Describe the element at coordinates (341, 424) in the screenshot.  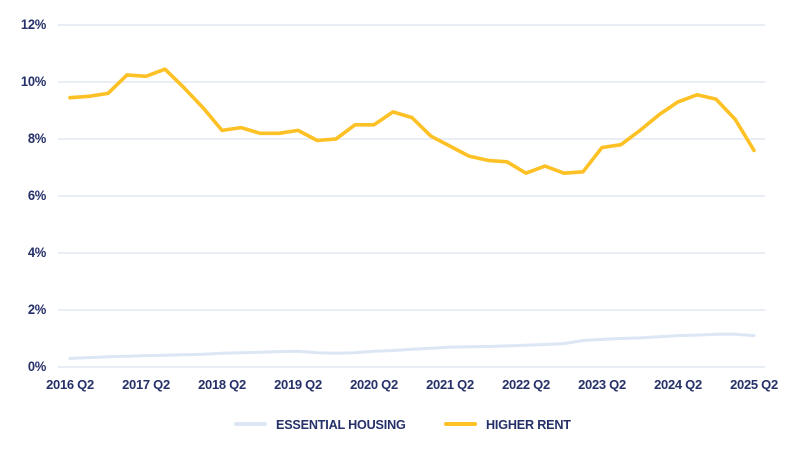
I see `legend-label-essential-housing: ESSENTIAL HOUSING` at that location.